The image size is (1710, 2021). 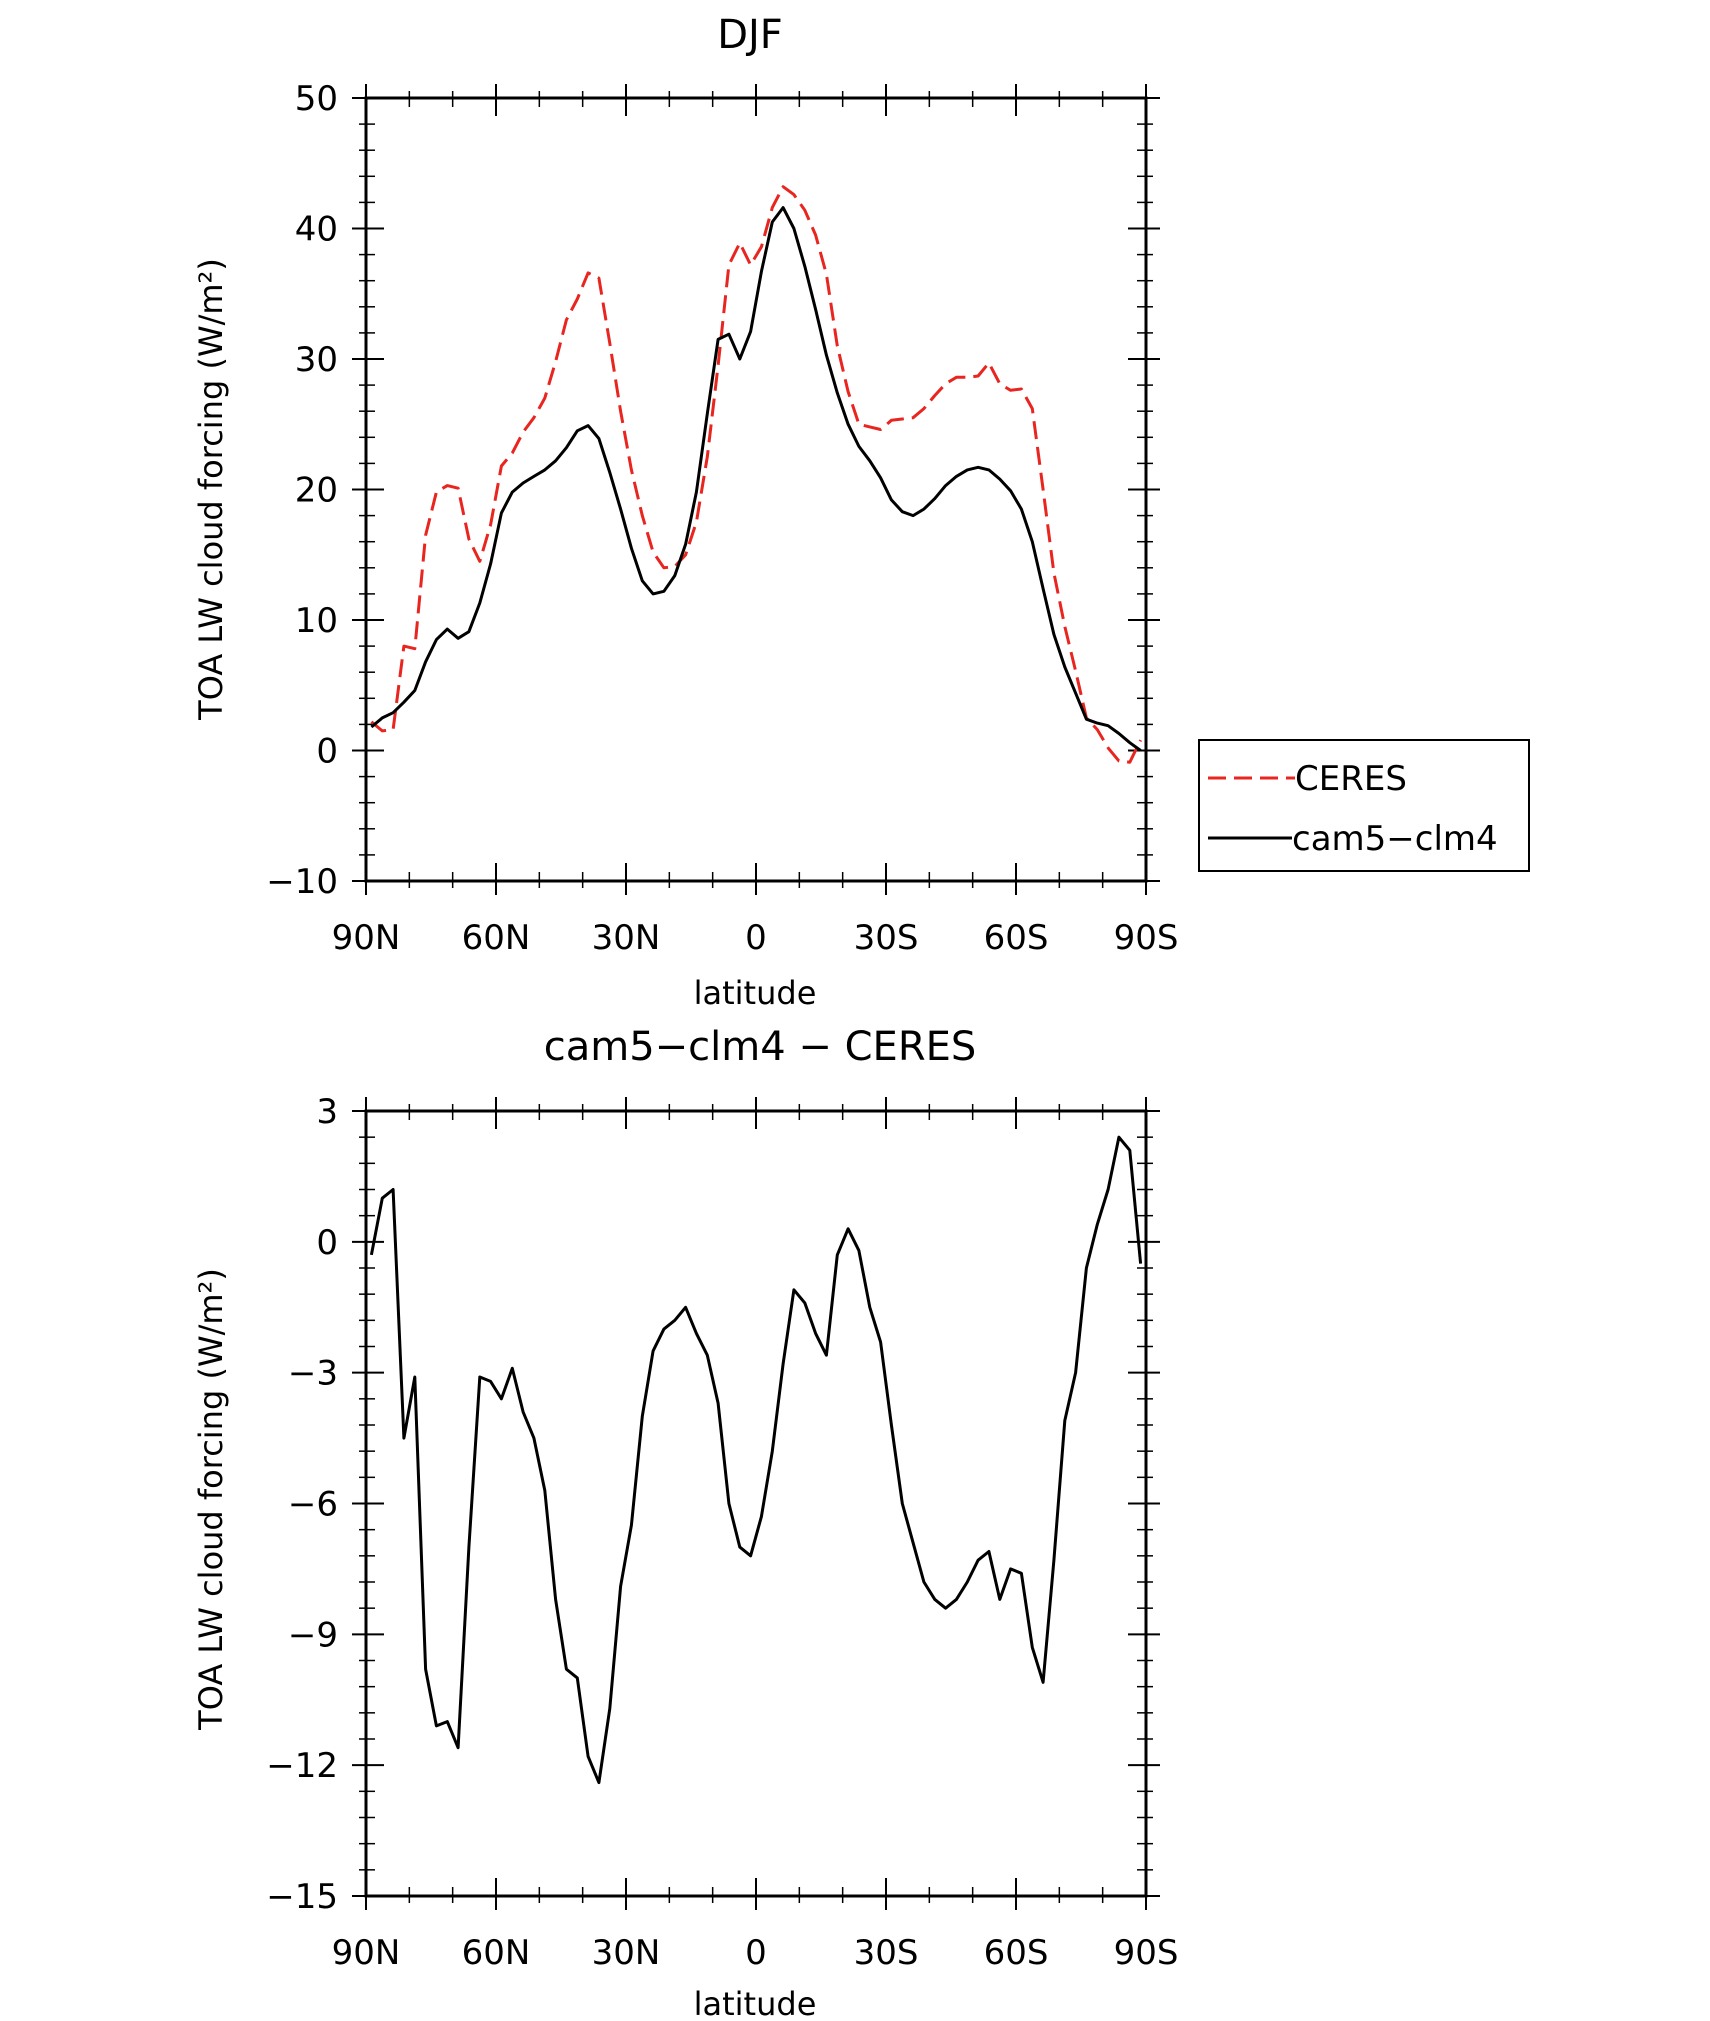 What do you see at coordinates (755, 993) in the screenshot?
I see `top-x-axis-label: latitude` at bounding box center [755, 993].